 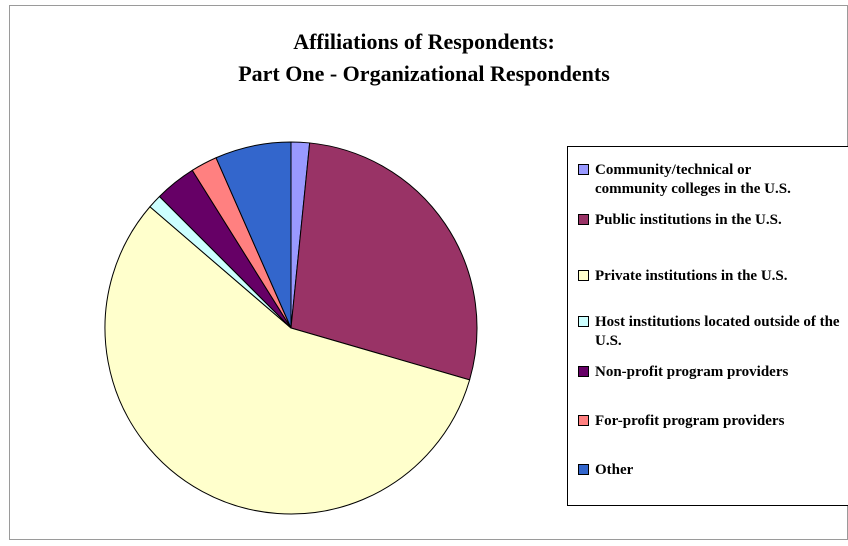 What do you see at coordinates (424, 41) in the screenshot?
I see `chart-title-line-1: Affiliations of Respondents:` at bounding box center [424, 41].